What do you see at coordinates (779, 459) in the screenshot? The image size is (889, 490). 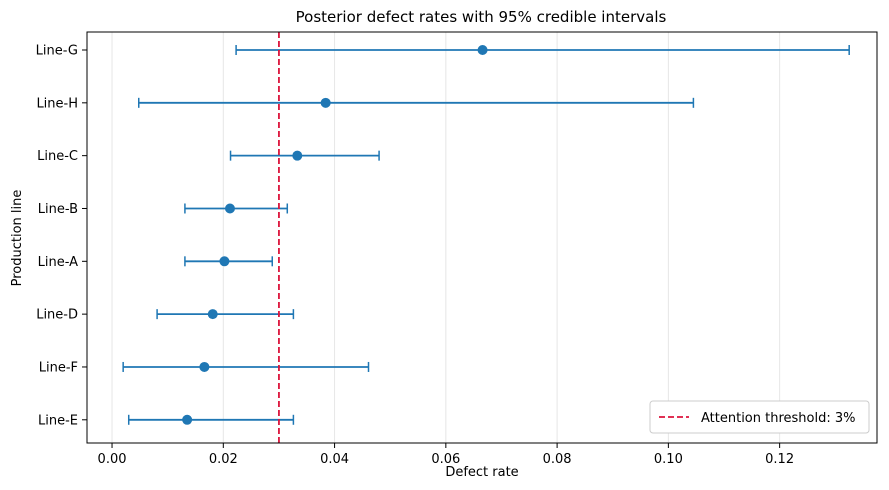 I see `x-tick-label: 0.12` at bounding box center [779, 459].